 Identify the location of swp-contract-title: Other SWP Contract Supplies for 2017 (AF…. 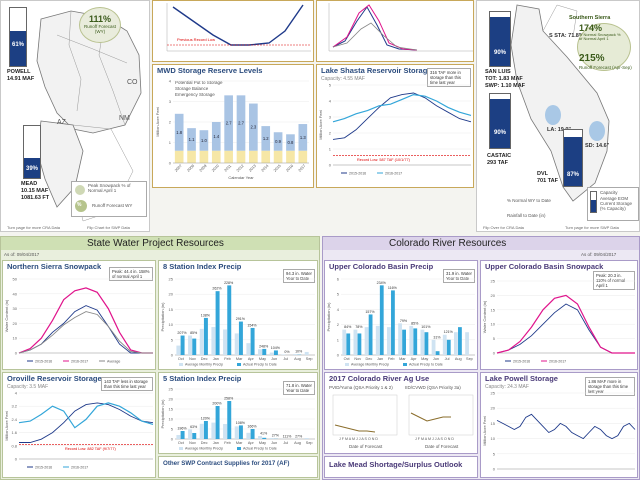
(226, 463).